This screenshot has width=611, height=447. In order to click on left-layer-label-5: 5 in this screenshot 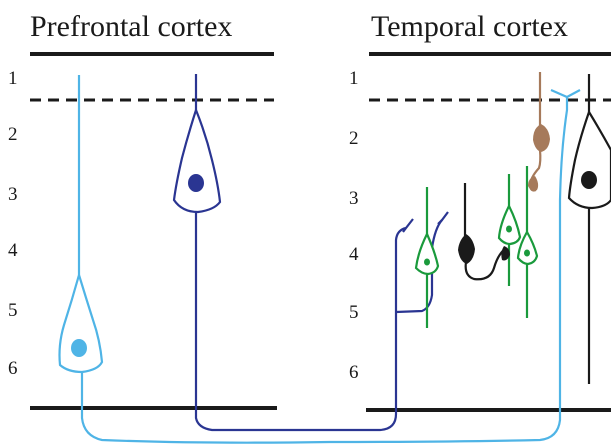, I will do `click(13, 310)`.